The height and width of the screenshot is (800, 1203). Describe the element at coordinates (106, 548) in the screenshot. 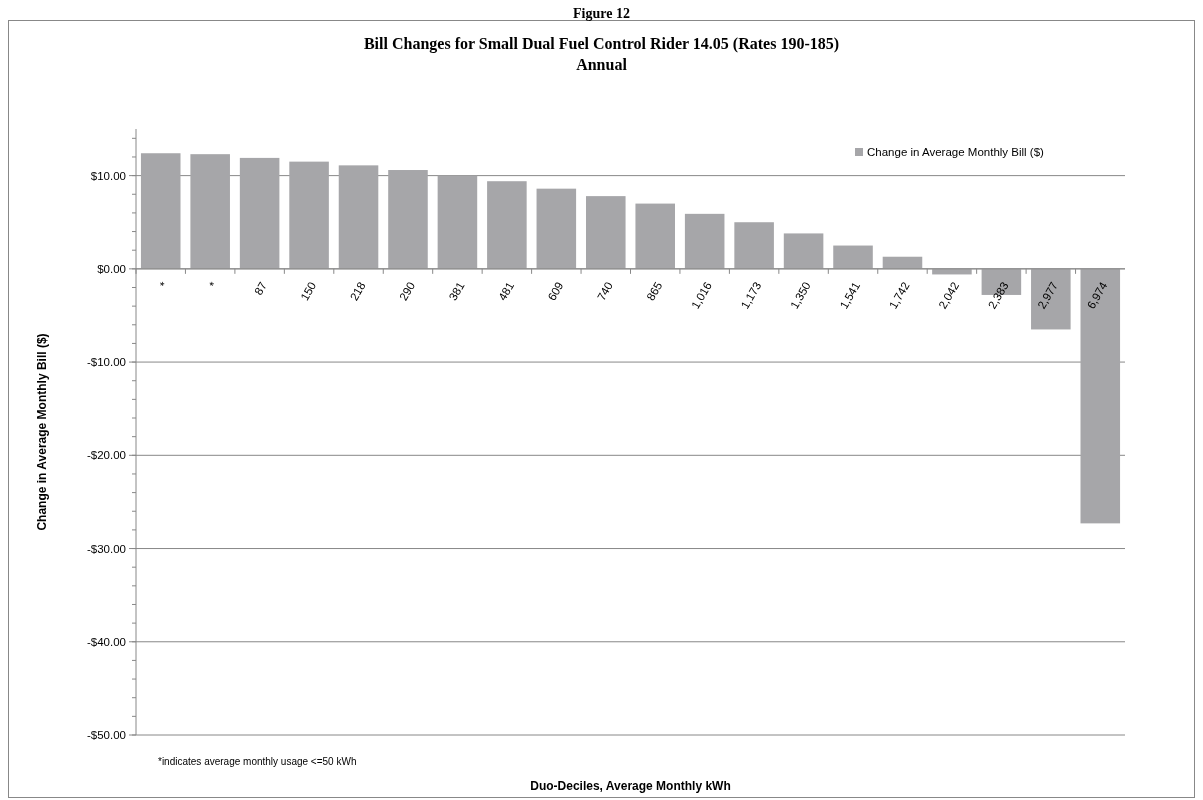

I see `y-tick-label: -$30.00` at that location.